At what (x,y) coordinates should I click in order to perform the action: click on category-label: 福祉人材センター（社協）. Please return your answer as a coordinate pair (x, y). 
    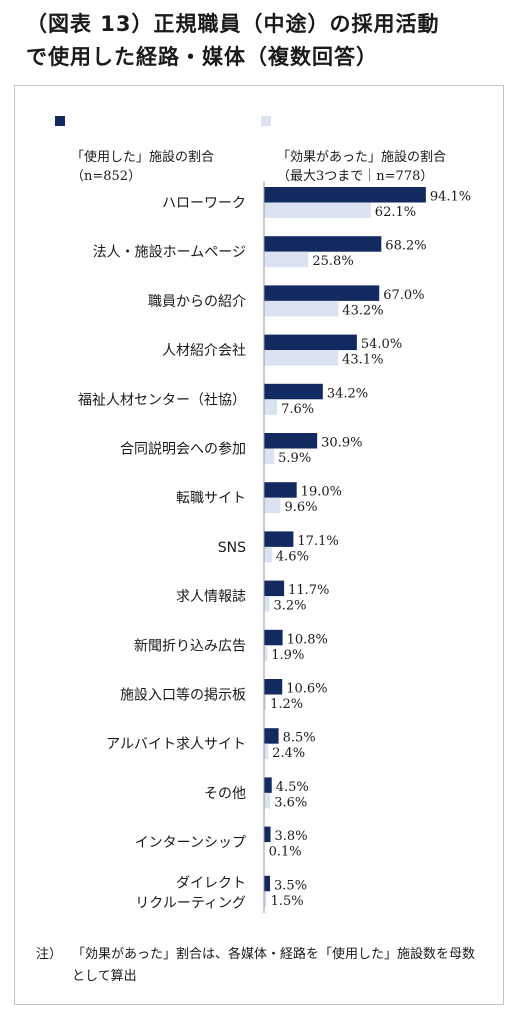
    Looking at the image, I should click on (162, 400).